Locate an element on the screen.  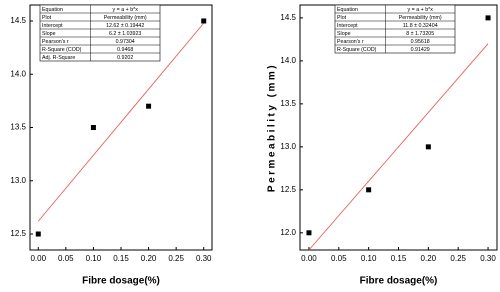
table-cell: 0.9468 is located at coordinates (125, 50).